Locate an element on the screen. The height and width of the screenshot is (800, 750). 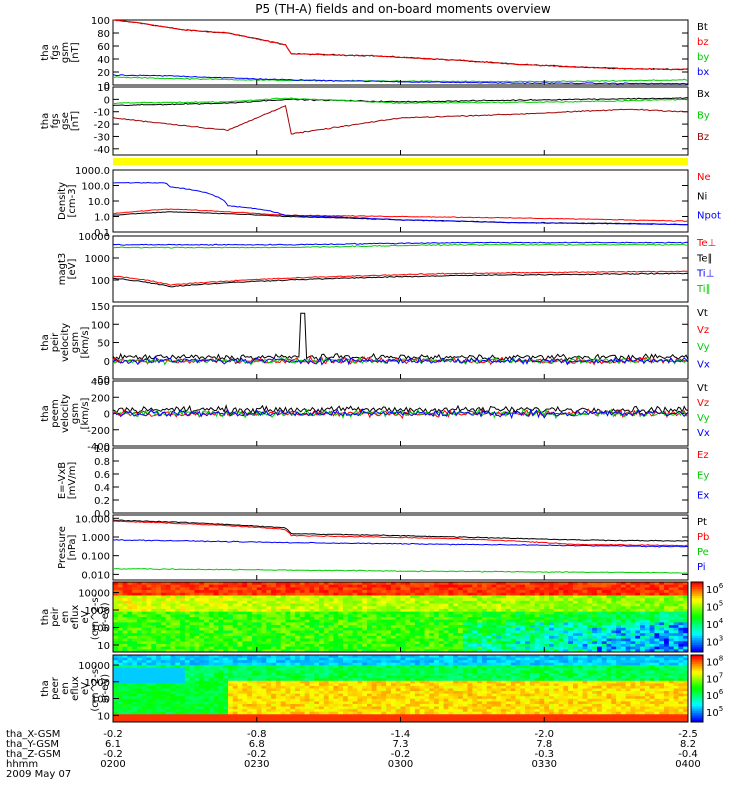
y-tick-label: 10.0 is located at coordinates (99, 202).